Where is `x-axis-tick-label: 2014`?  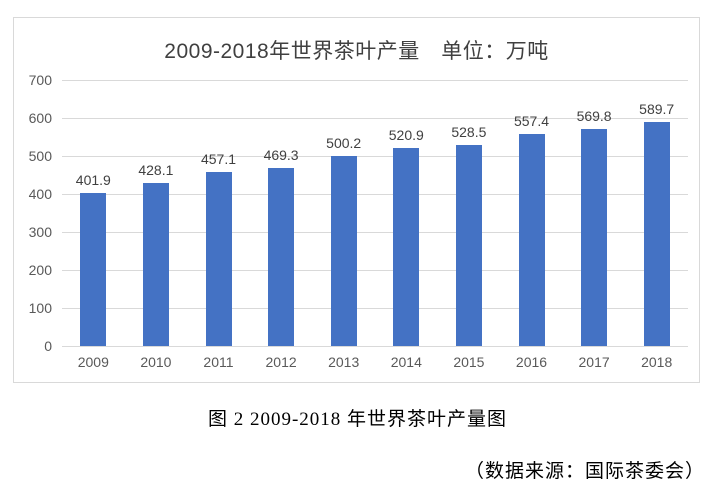
x-axis-tick-label: 2014 is located at coordinates (406, 362).